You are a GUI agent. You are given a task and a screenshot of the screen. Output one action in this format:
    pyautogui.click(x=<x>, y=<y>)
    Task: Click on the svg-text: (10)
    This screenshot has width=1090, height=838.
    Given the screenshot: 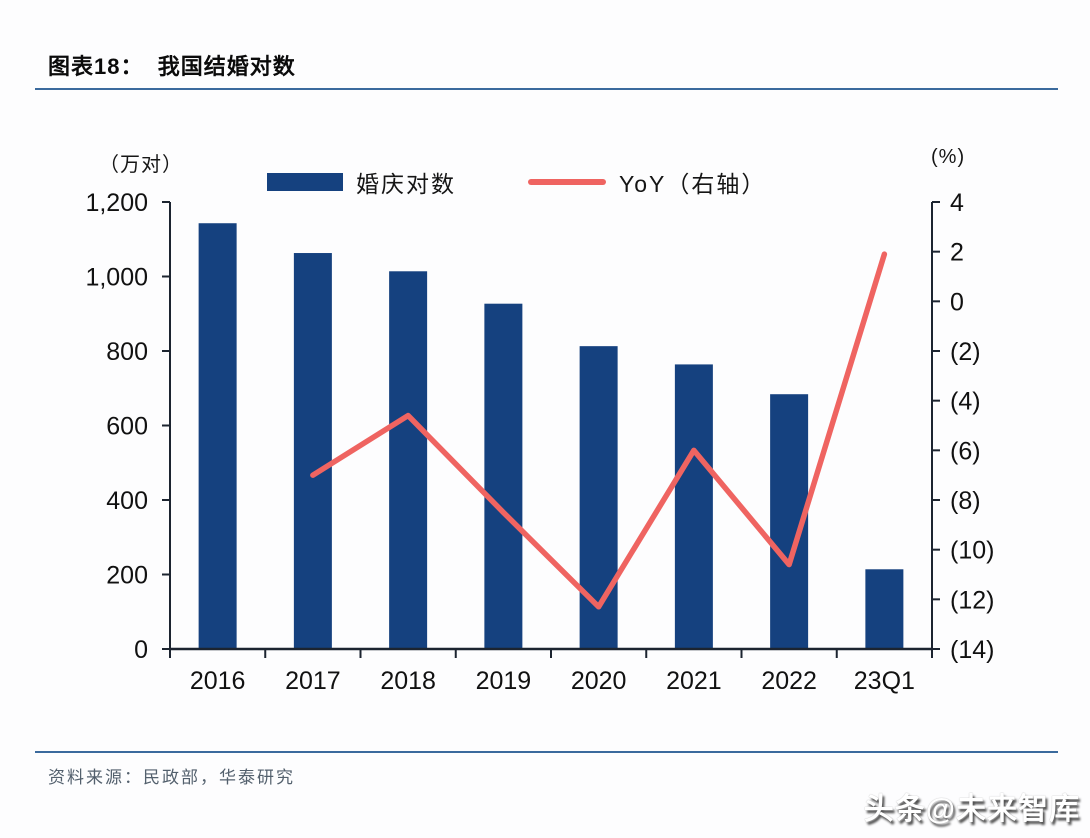 What is the action you would take?
    pyautogui.click(x=972, y=551)
    